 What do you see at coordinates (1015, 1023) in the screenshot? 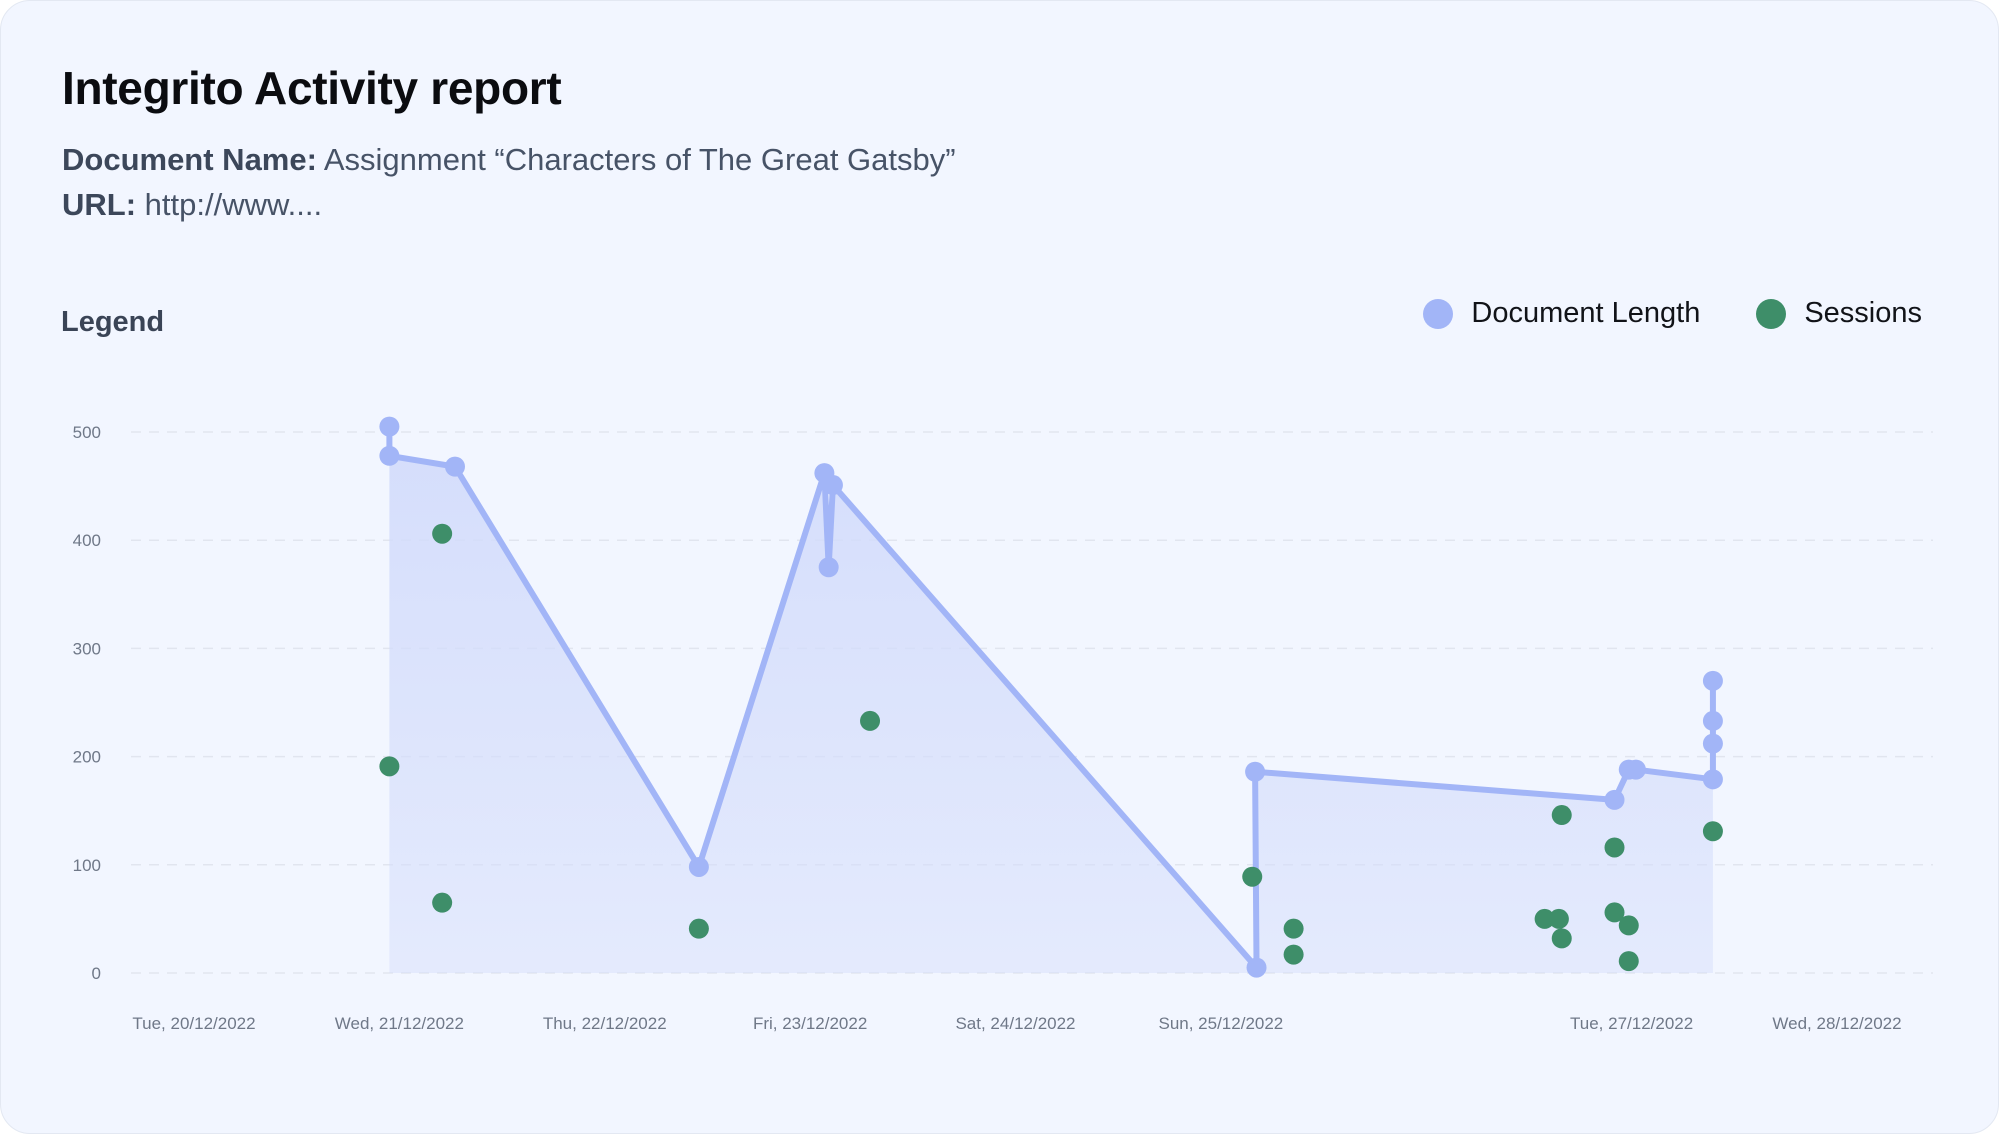
I see `x-tick-label: Sat, 24/12/2022` at bounding box center [1015, 1023].